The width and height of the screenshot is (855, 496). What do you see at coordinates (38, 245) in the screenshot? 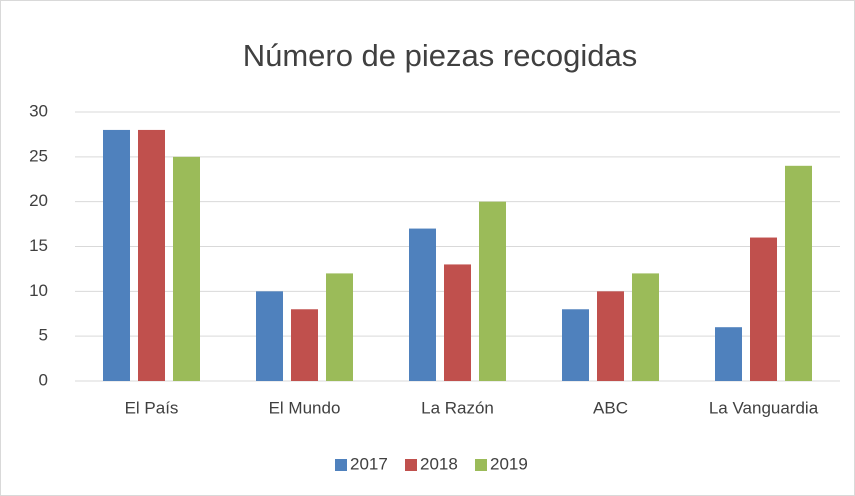
I see `y-tick-label: 15` at bounding box center [38, 245].